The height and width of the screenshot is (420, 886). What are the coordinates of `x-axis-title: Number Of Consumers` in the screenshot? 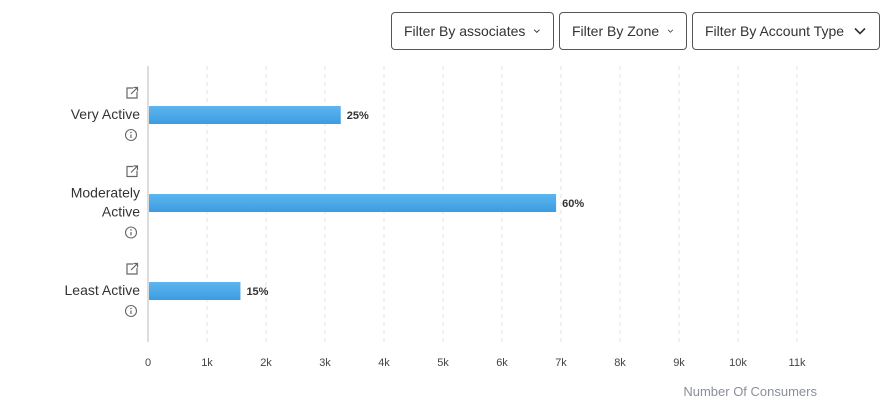 It's located at (750, 391).